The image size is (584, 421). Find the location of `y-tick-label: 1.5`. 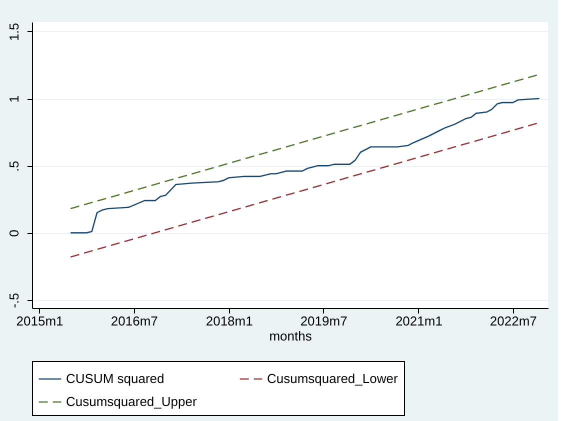

y-tick-label: 1.5 is located at coordinates (14, 31).